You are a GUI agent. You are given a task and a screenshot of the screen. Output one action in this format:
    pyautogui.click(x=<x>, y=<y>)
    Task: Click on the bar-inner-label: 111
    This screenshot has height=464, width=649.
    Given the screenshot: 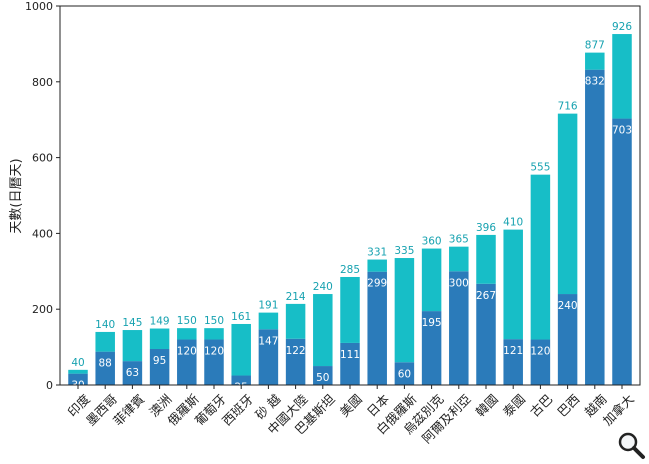 What is the action you would take?
    pyautogui.click(x=350, y=355)
    